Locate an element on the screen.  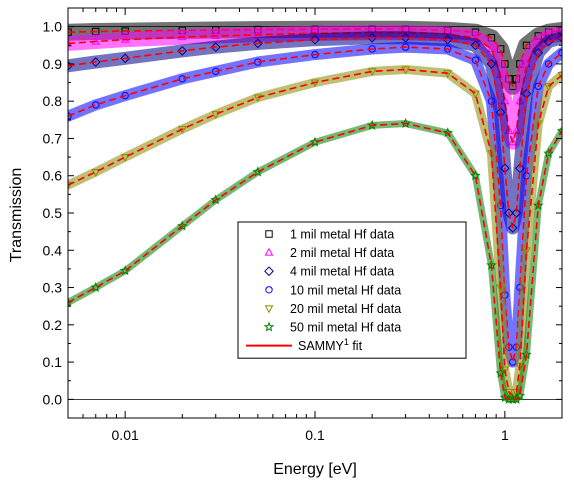
x-axis-title: Energy [eV] is located at coordinates (315, 469).